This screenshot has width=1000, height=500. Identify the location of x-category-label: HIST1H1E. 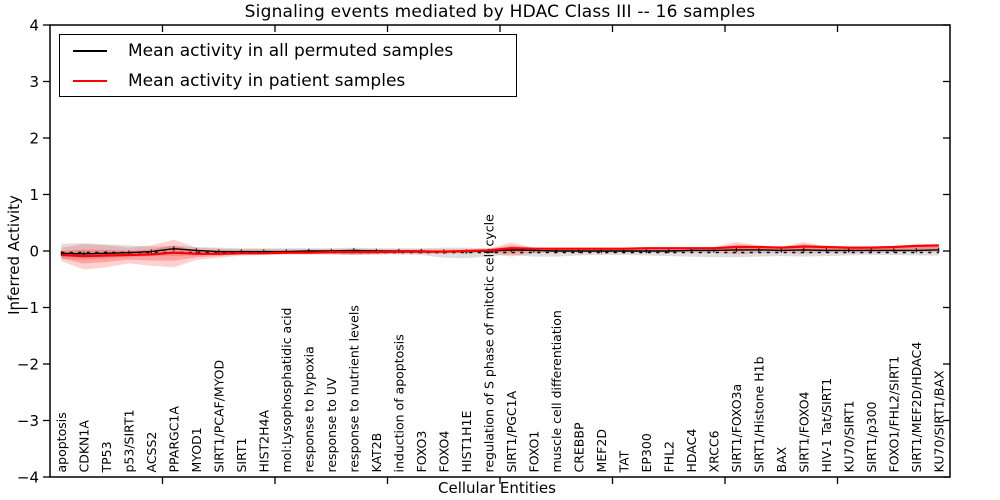
(466, 442).